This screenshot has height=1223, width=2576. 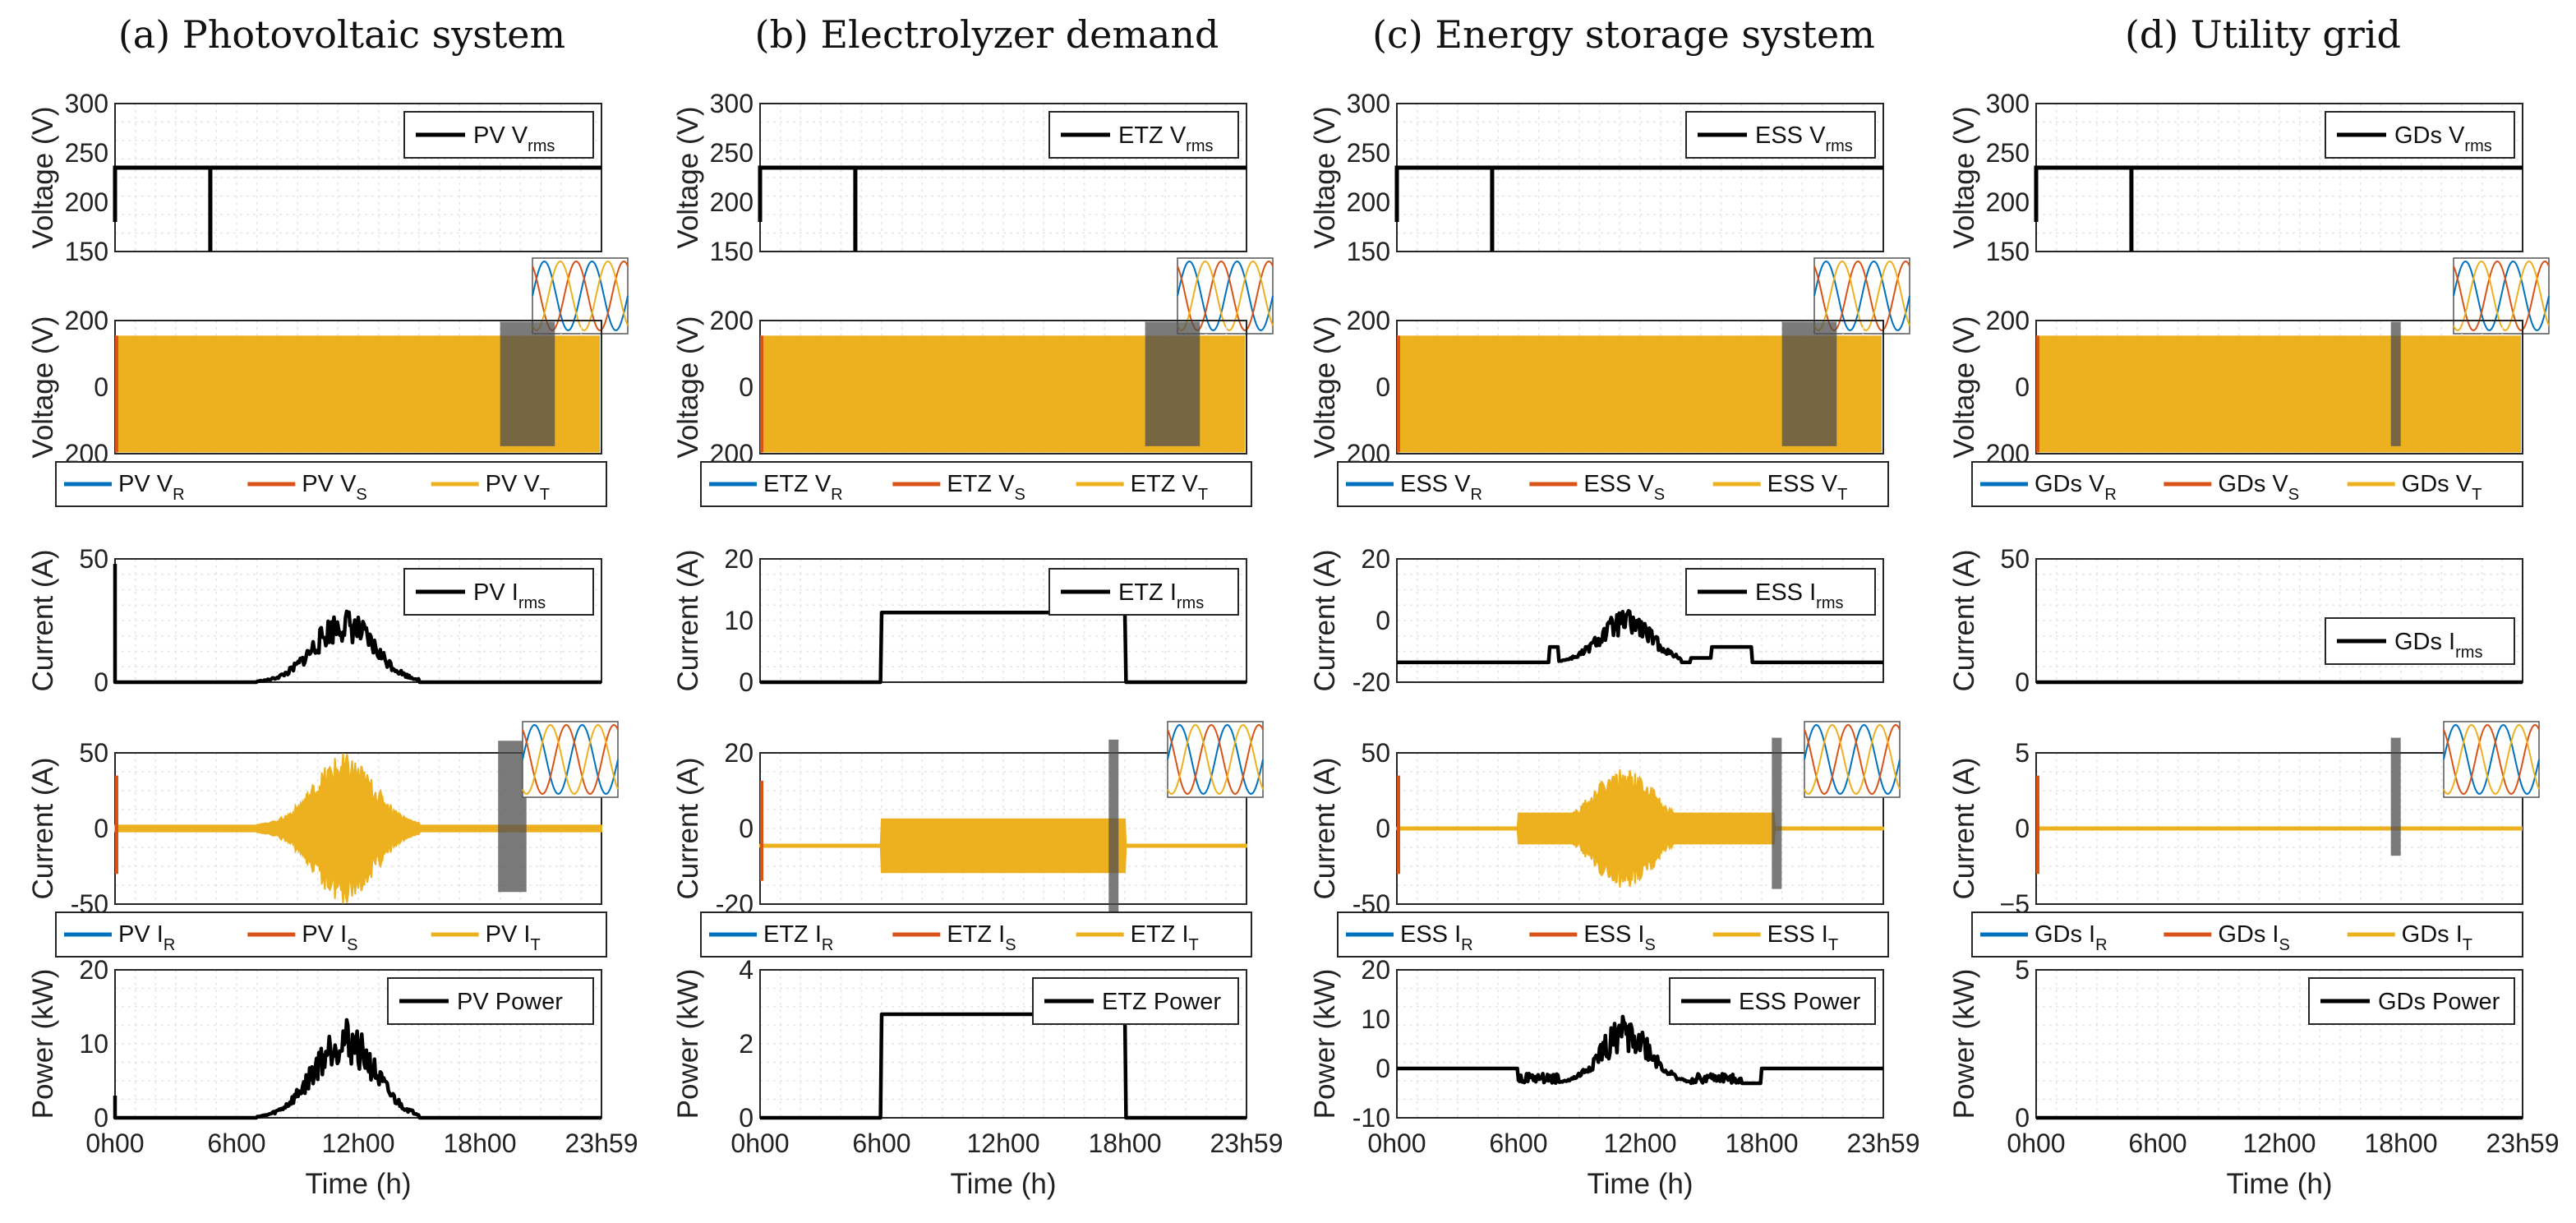 What do you see at coordinates (2022, 753) in the screenshot?
I see `y-tick-label: 5` at bounding box center [2022, 753].